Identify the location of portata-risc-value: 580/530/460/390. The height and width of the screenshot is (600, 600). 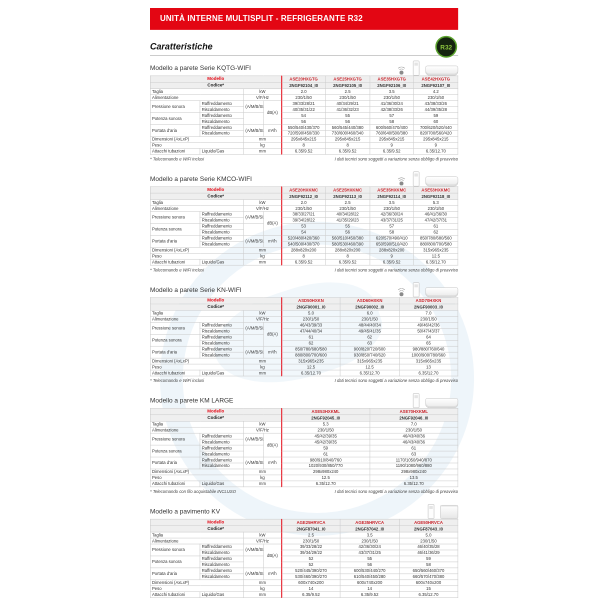
(347, 244).